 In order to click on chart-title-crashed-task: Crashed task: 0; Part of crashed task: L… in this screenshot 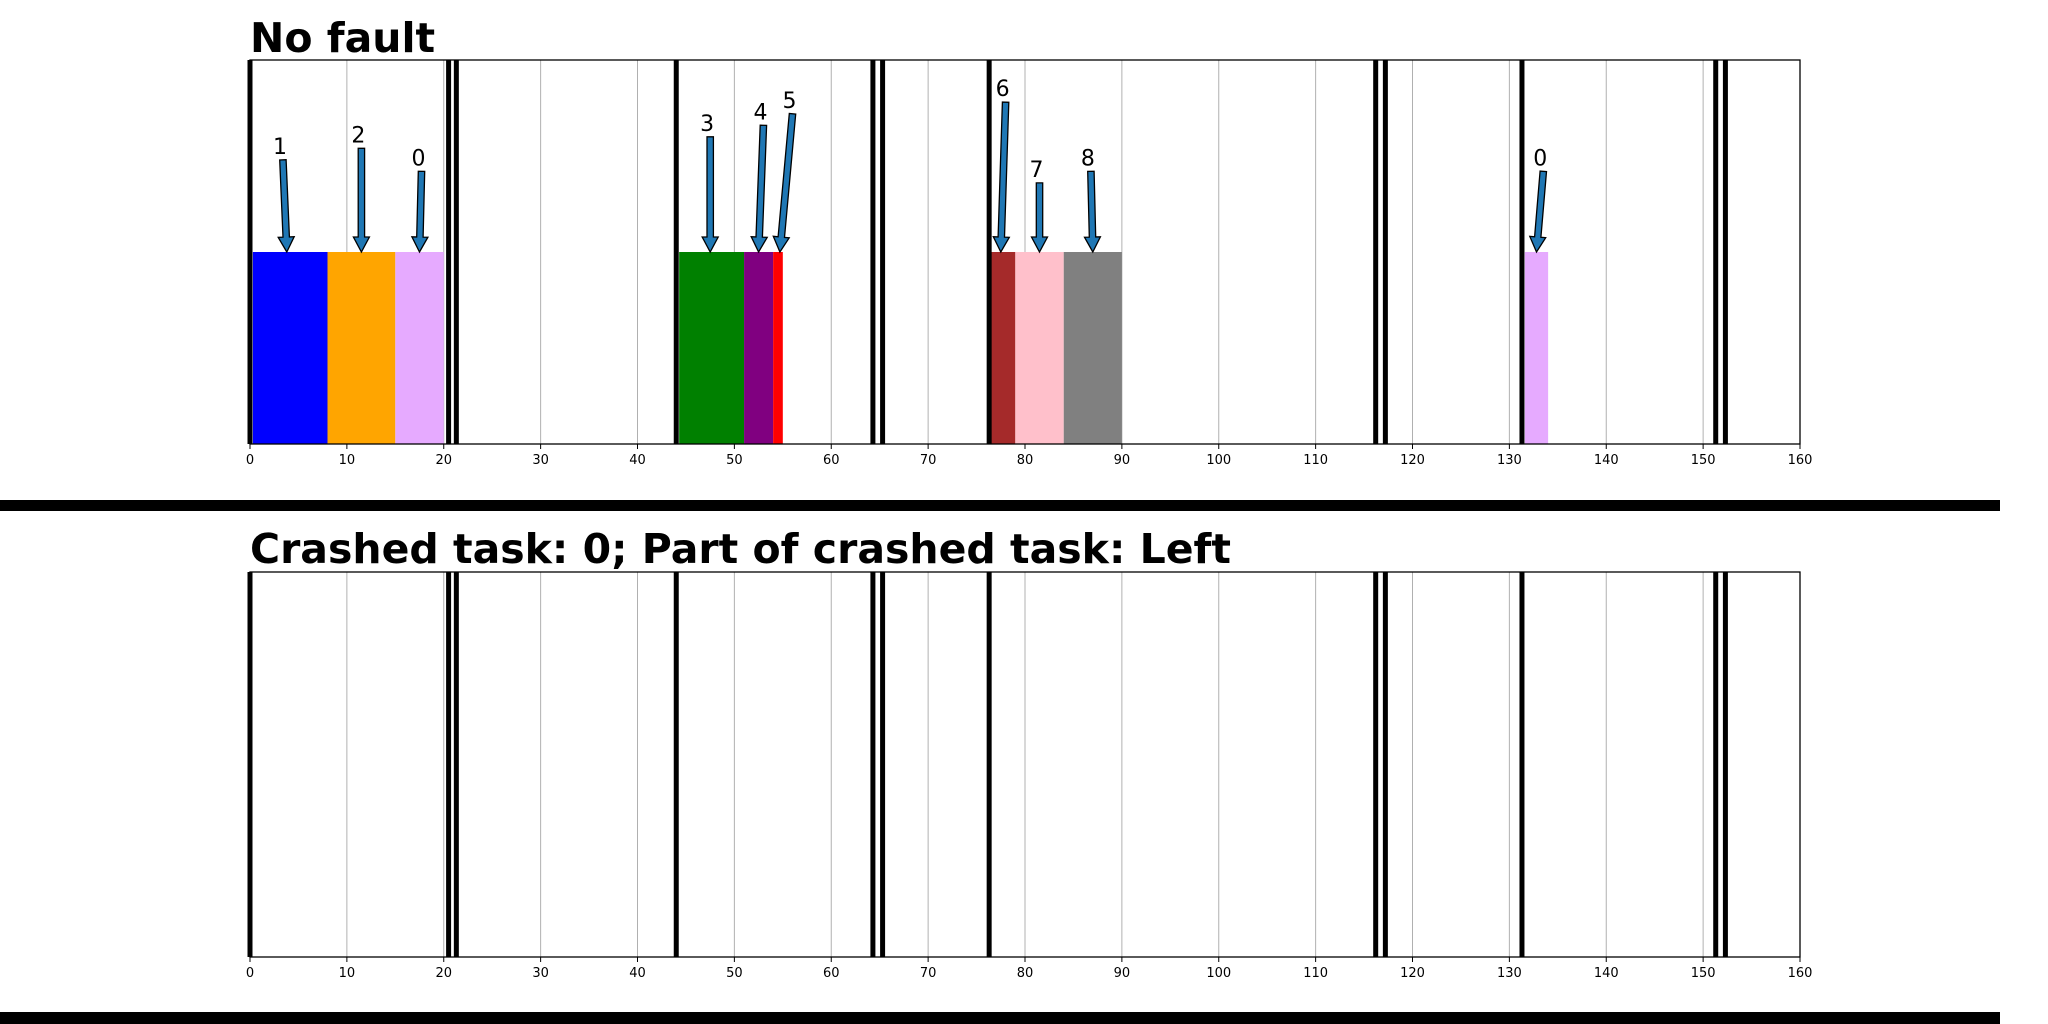, I will do `click(740, 549)`.